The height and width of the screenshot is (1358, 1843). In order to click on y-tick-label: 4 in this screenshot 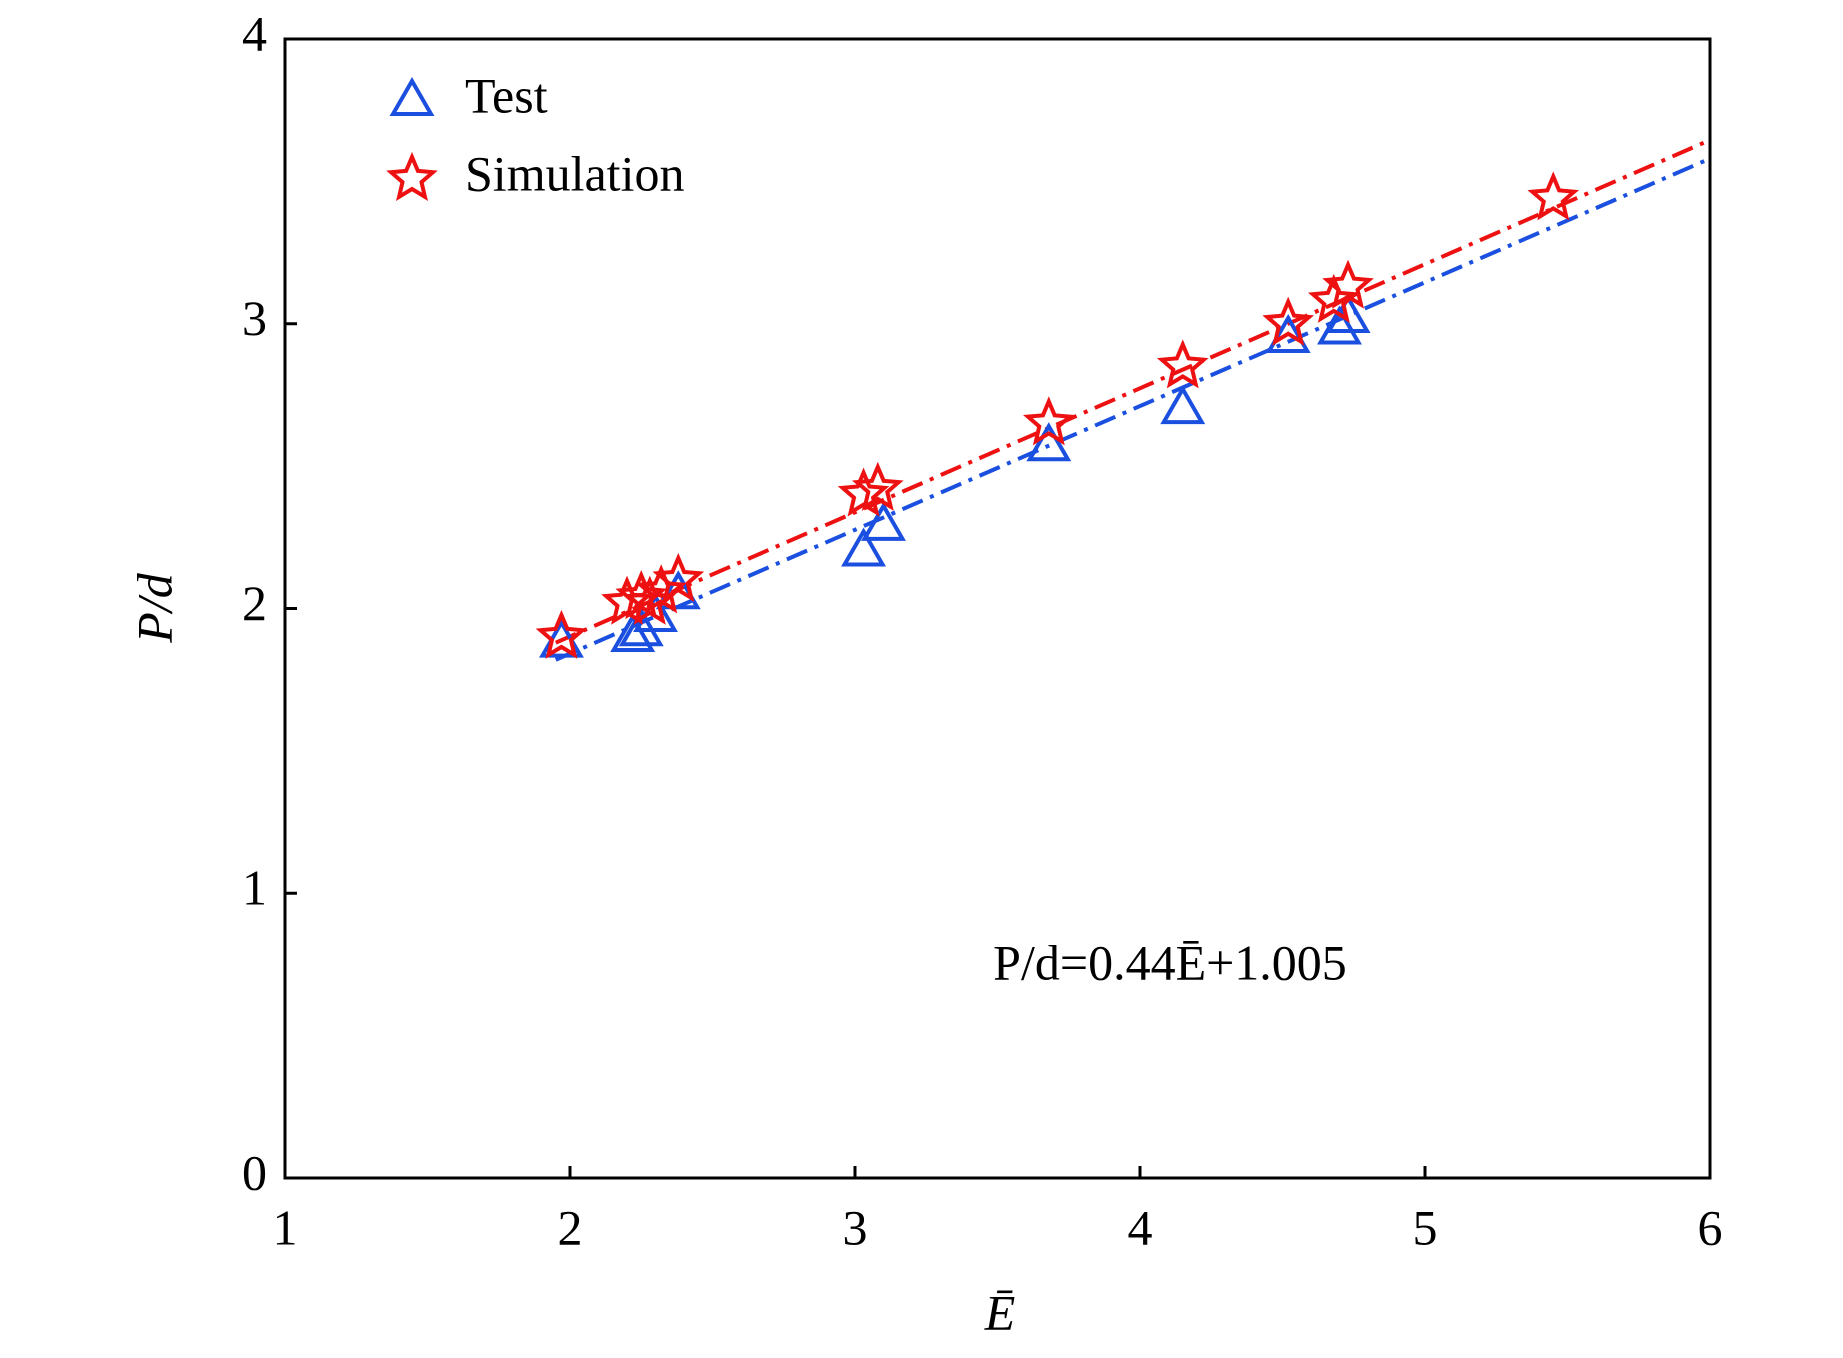, I will do `click(254, 33)`.